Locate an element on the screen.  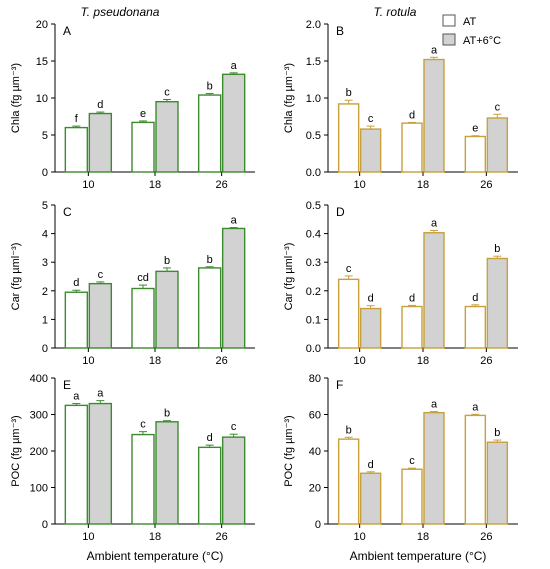
y-tick-label: 1.0 is located at coordinates (313, 99).